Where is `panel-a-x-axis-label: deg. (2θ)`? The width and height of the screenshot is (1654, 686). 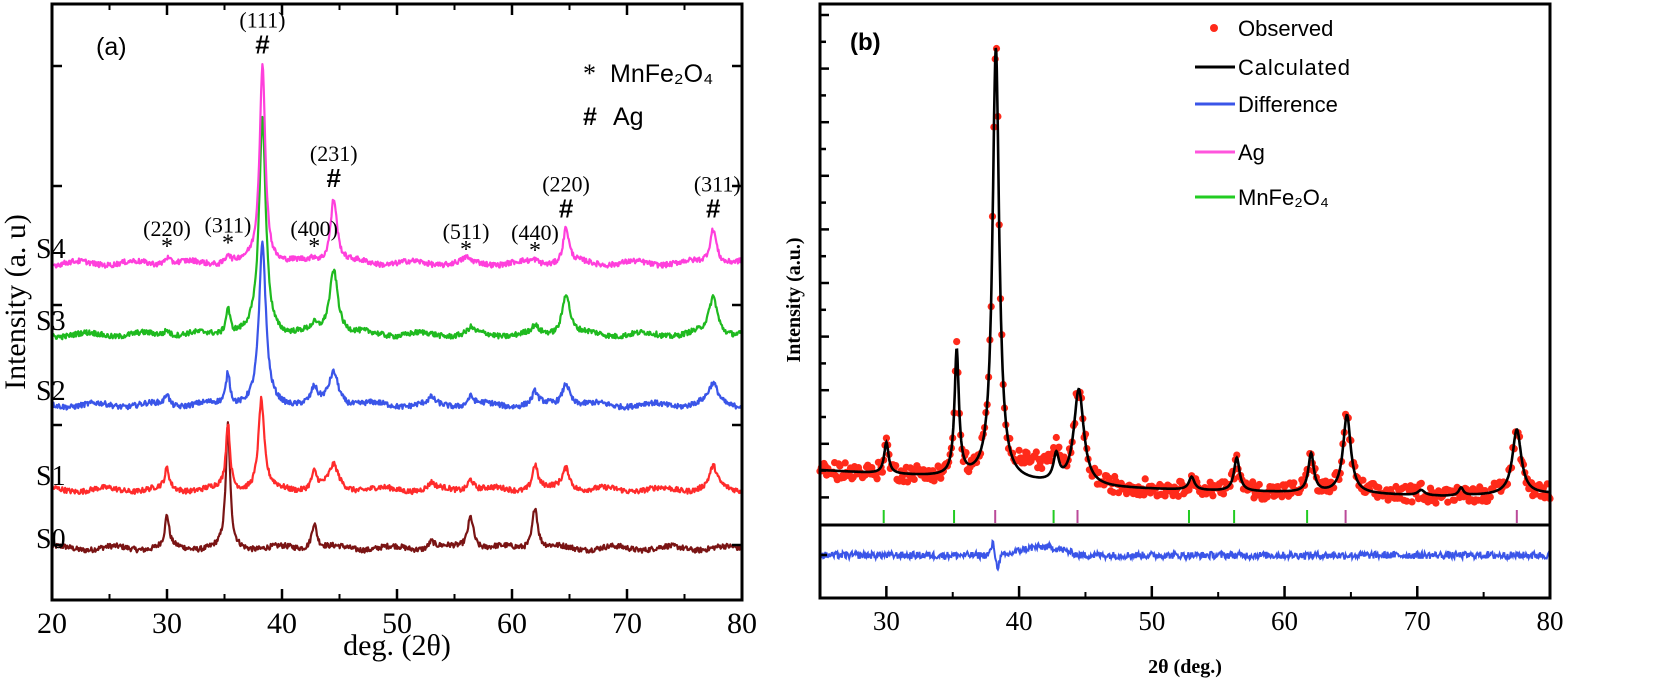
panel-a-x-axis-label: deg. (2θ) is located at coordinates (397, 645).